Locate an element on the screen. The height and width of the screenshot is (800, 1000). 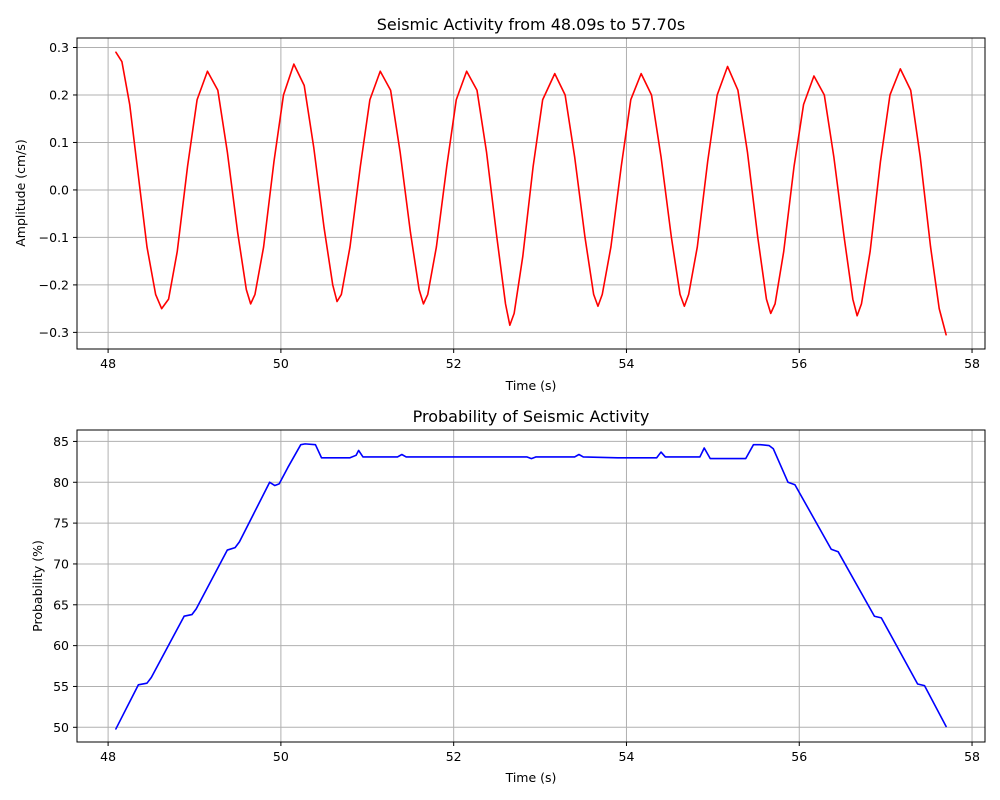
probability-chart-xtick-label: 58 is located at coordinates (972, 756).